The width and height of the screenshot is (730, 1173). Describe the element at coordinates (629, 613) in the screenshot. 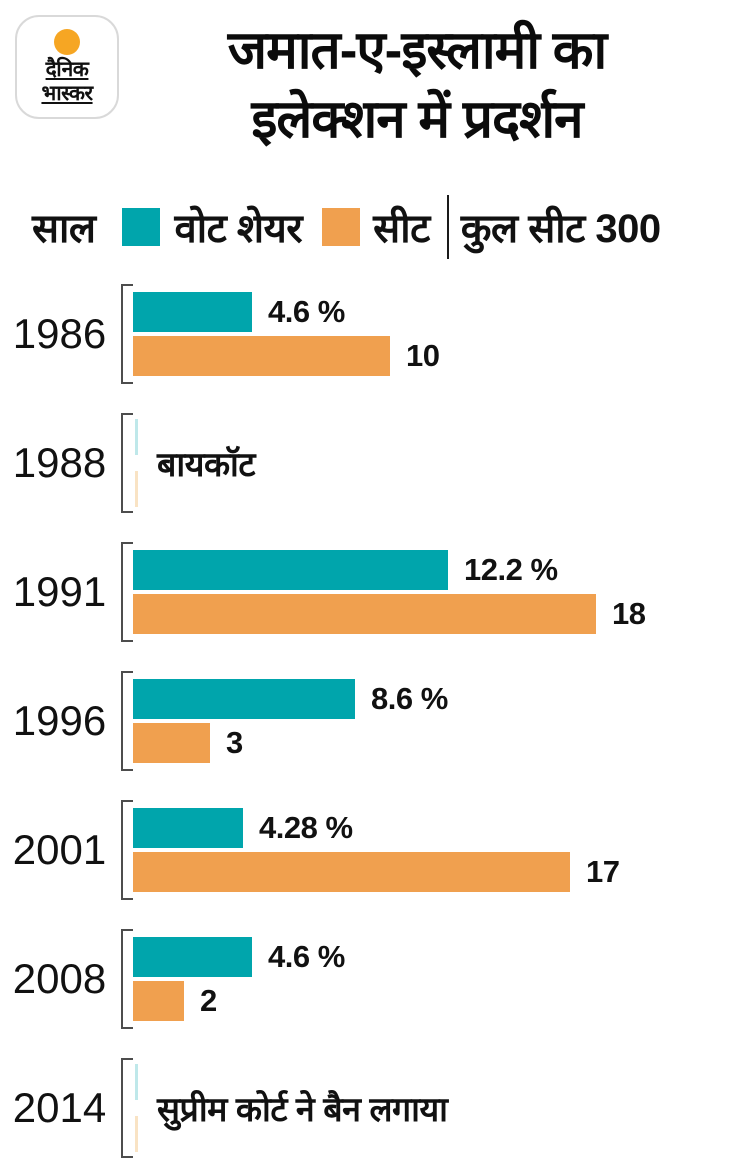

I see `seats-value: 18` at that location.